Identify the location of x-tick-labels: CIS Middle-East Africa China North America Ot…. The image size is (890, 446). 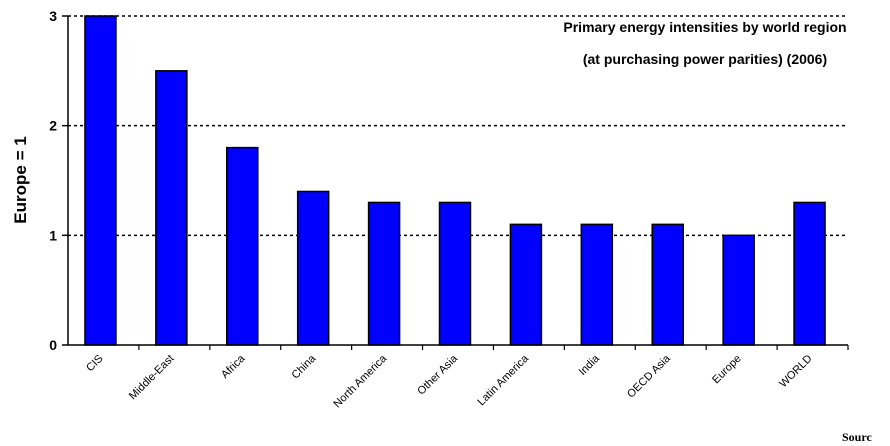
(466, 377).